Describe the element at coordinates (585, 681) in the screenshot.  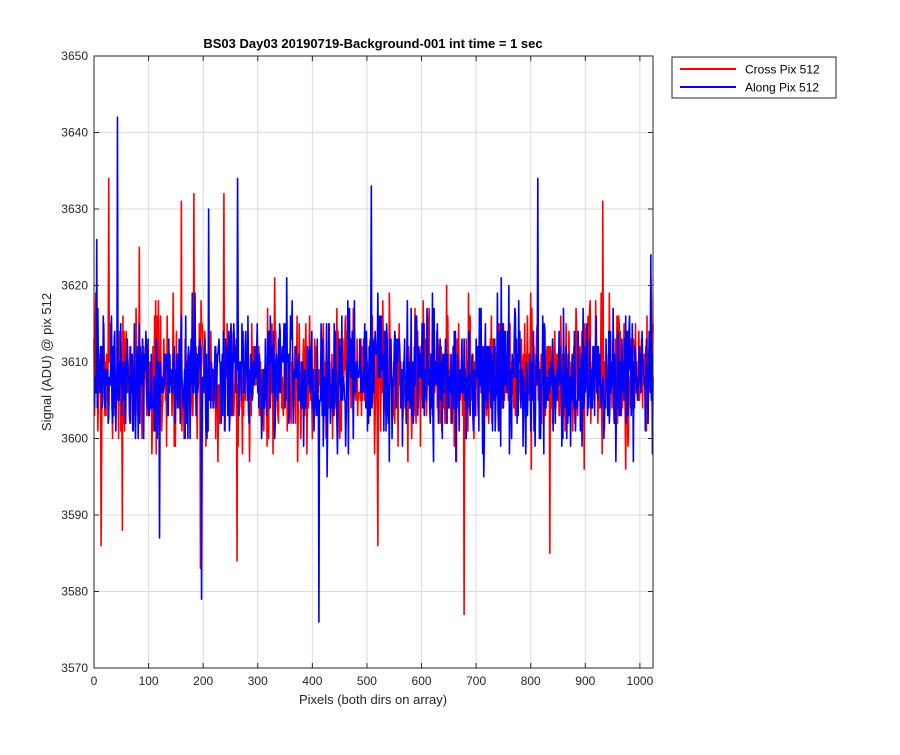
I see `x-tick-label: 900` at that location.